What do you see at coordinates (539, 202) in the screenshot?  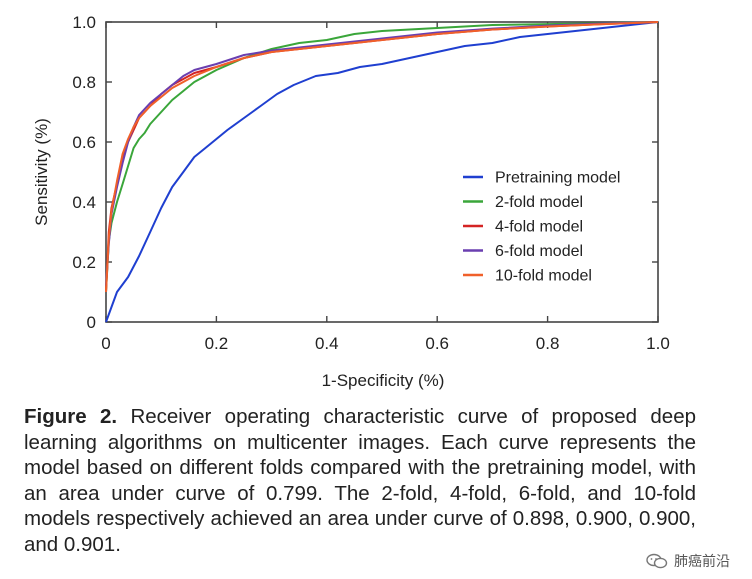 I see `legend-label: 2-fold model` at bounding box center [539, 202].